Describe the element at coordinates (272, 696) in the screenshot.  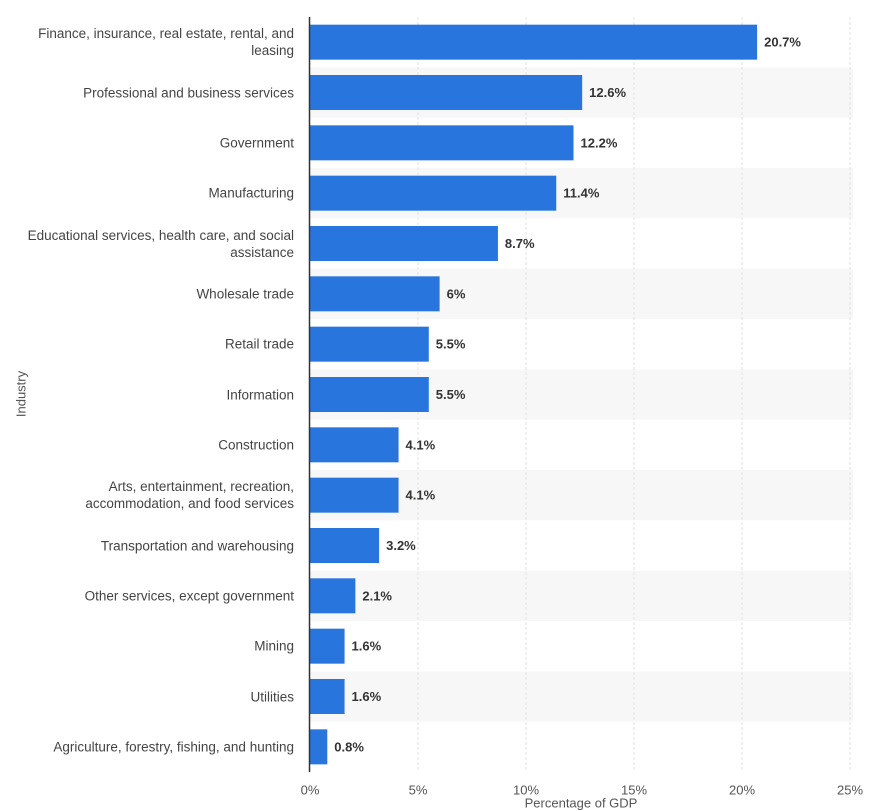
I see `y-tick-label: Utilities` at that location.